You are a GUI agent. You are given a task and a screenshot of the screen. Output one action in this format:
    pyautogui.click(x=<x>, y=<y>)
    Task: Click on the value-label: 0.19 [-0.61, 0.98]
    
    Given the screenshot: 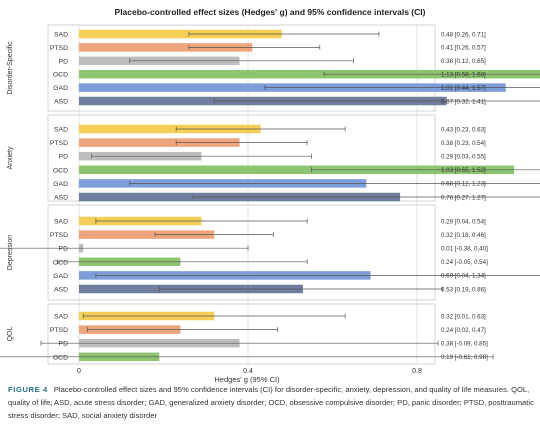 What is the action you would take?
    pyautogui.click(x=464, y=357)
    